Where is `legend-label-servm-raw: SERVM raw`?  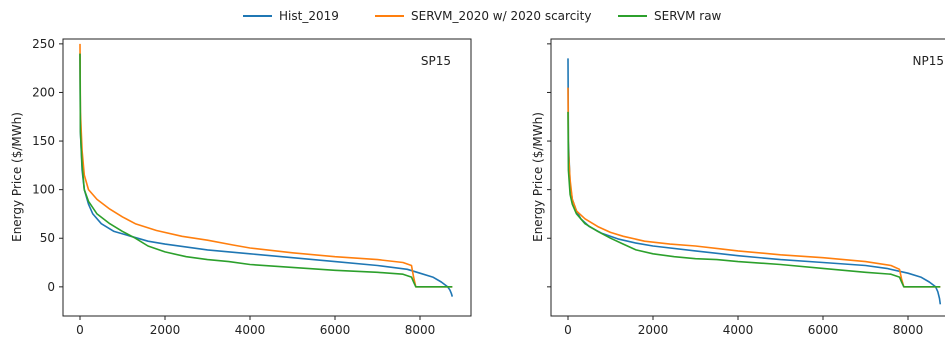
legend-label-servm-raw: SERVM raw is located at coordinates (688, 16).